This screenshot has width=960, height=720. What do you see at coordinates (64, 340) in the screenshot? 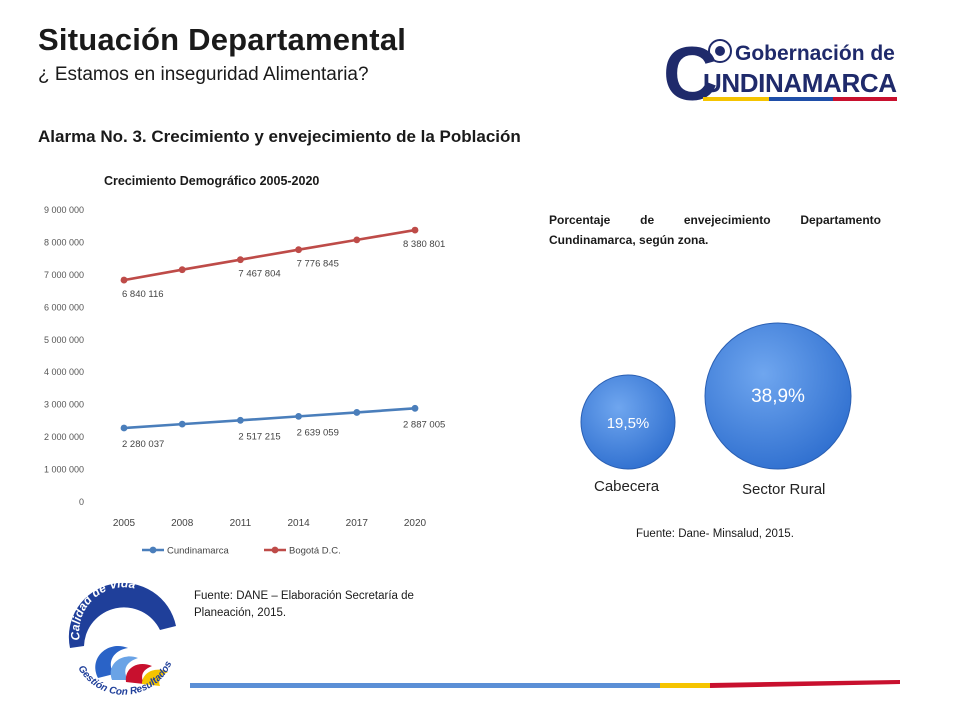
I see `y-tick-label: 5 000 000` at bounding box center [64, 340].